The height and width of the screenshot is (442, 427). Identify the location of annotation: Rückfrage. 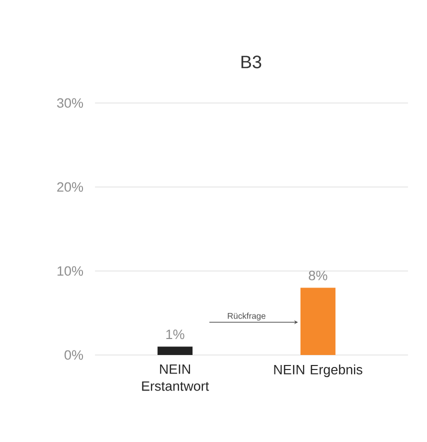
(247, 316).